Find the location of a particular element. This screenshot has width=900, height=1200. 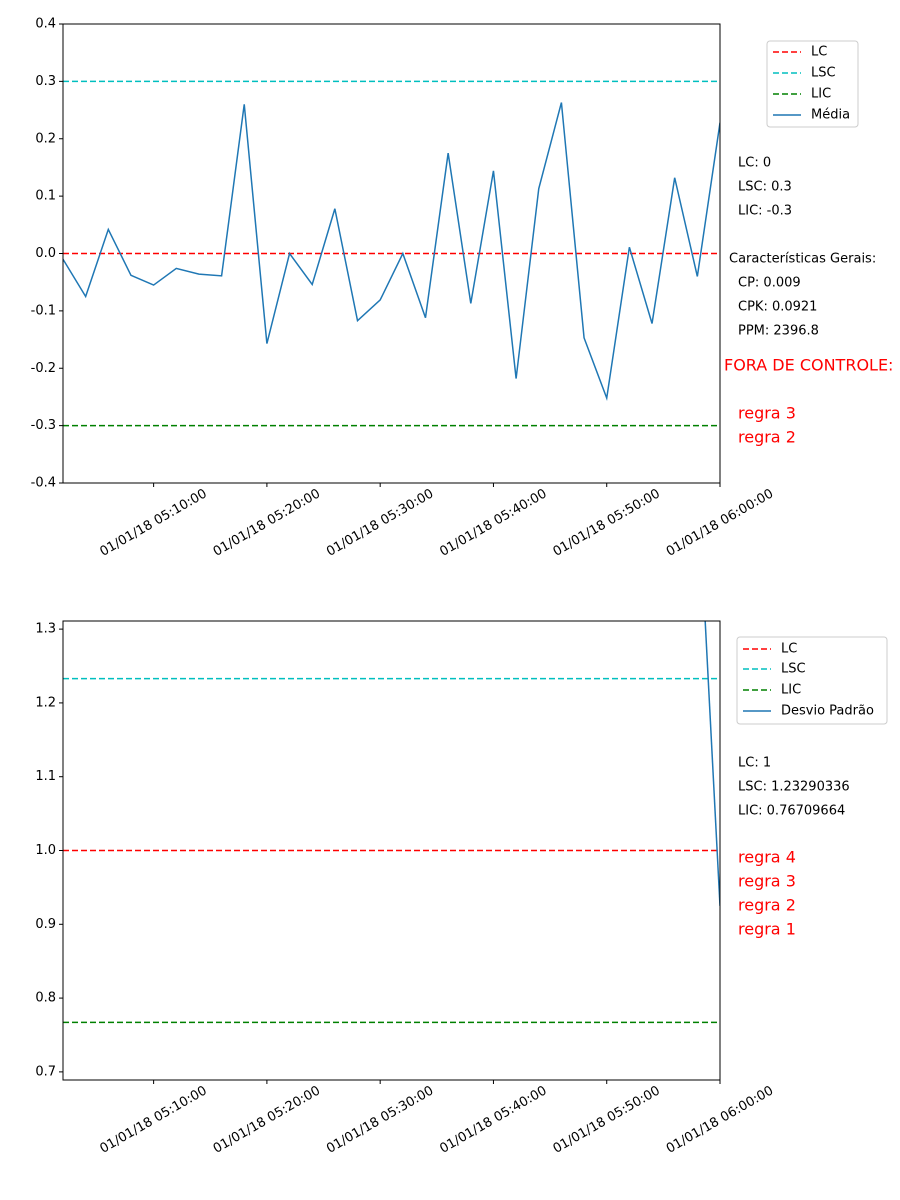

y-tick-label: 1.2 is located at coordinates (45, 702).